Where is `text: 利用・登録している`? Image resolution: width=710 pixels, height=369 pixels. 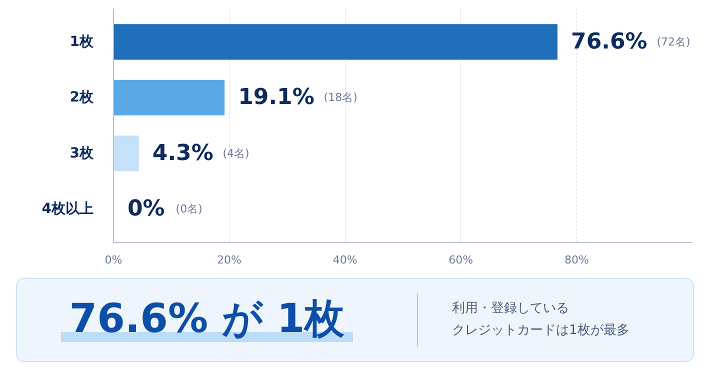 text: 利用・登録している is located at coordinates (510, 308).